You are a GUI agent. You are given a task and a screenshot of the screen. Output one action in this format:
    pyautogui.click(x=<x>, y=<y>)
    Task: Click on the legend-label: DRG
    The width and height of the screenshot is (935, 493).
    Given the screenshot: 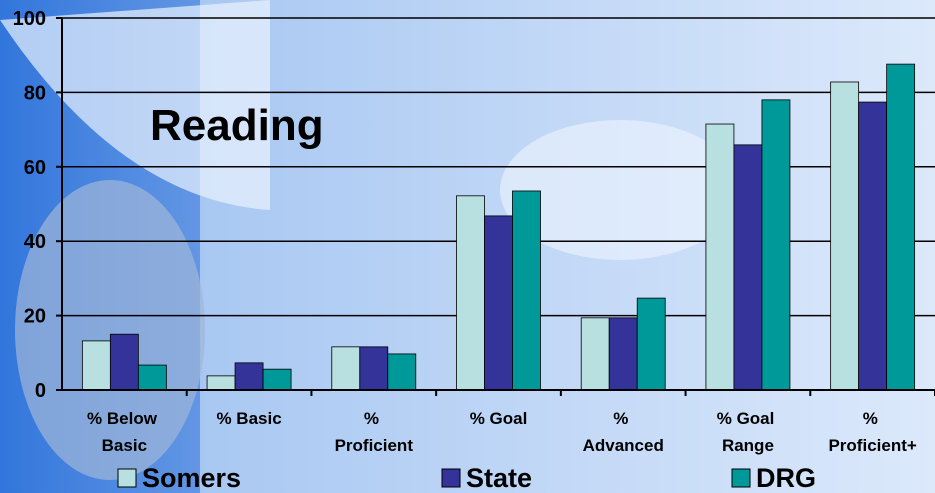 What is the action you would take?
    pyautogui.click(x=786, y=478)
    